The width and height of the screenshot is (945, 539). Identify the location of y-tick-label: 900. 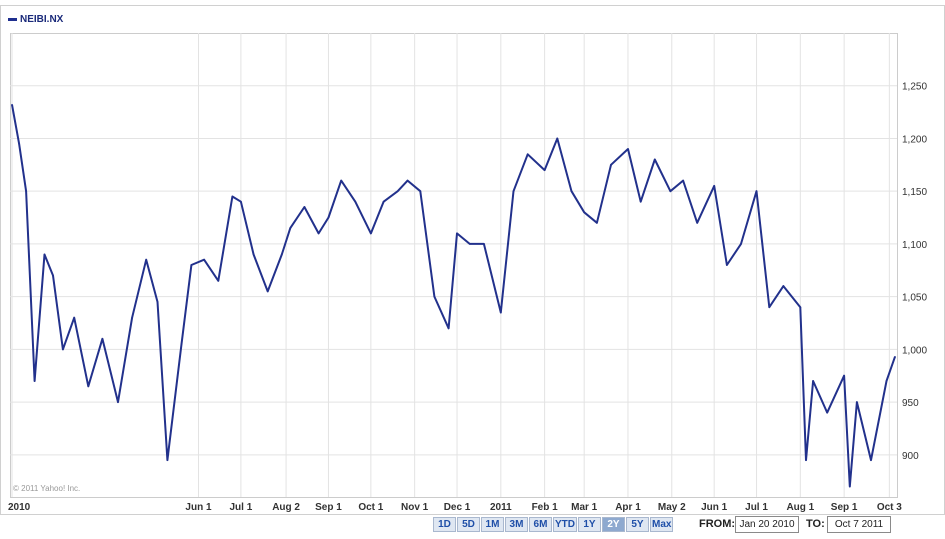
(910, 456).